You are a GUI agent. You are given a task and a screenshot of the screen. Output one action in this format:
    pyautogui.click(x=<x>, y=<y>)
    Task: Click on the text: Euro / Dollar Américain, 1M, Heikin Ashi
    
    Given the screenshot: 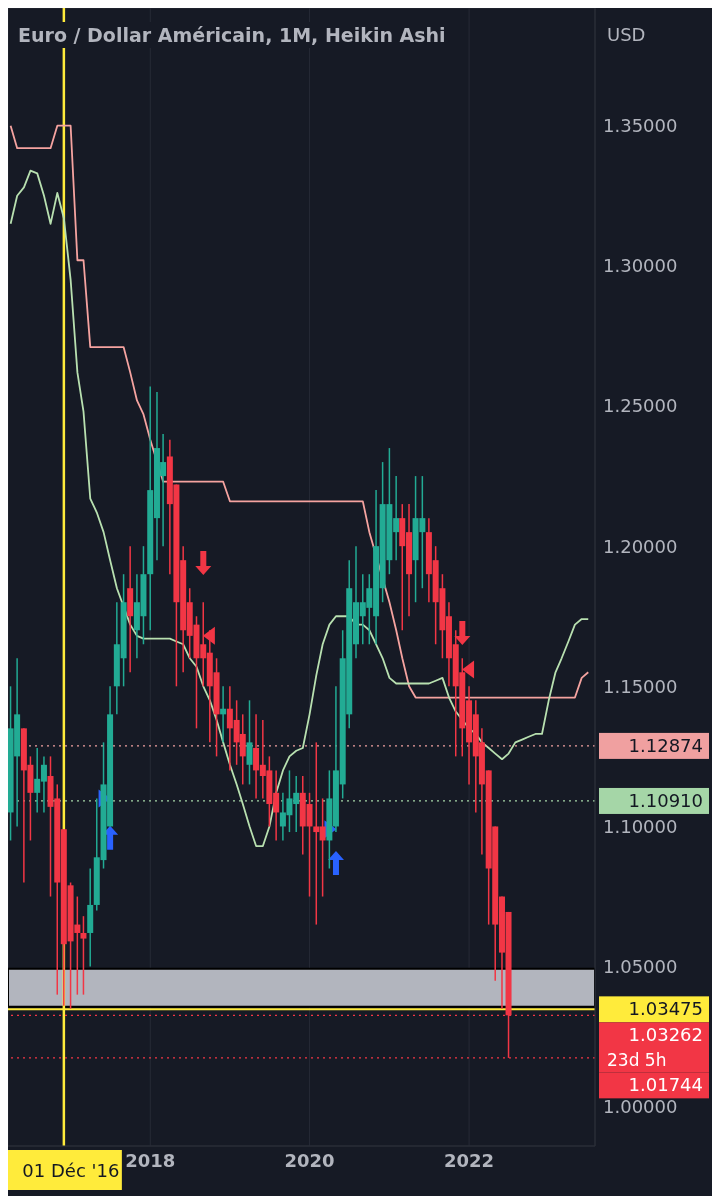 What is the action you would take?
    pyautogui.click(x=232, y=35)
    